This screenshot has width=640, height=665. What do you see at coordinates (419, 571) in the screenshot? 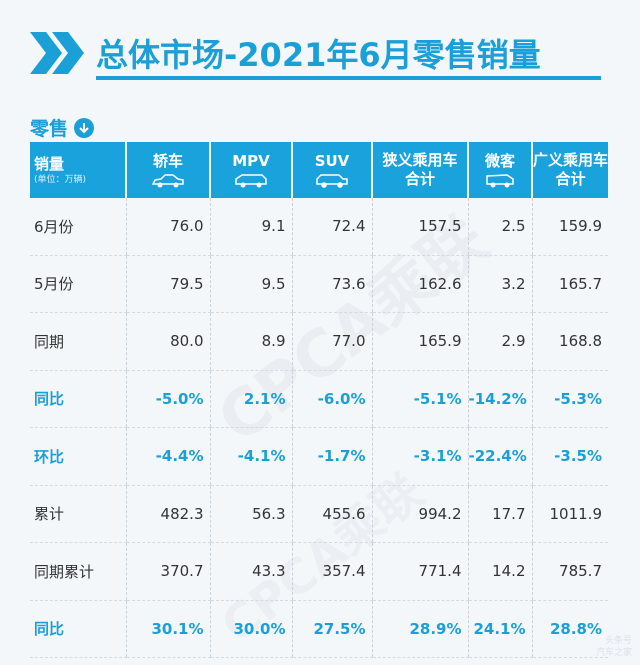
I see `table-cell: 771.4` at bounding box center [419, 571].